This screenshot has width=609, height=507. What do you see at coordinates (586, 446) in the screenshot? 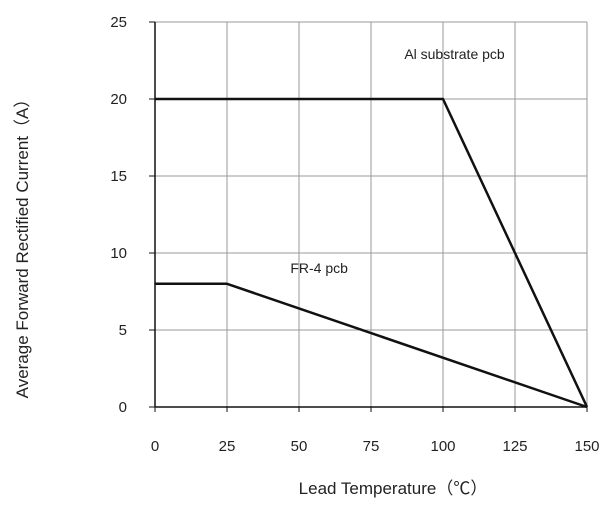
I see `x-tick-label: 150` at bounding box center [586, 446].